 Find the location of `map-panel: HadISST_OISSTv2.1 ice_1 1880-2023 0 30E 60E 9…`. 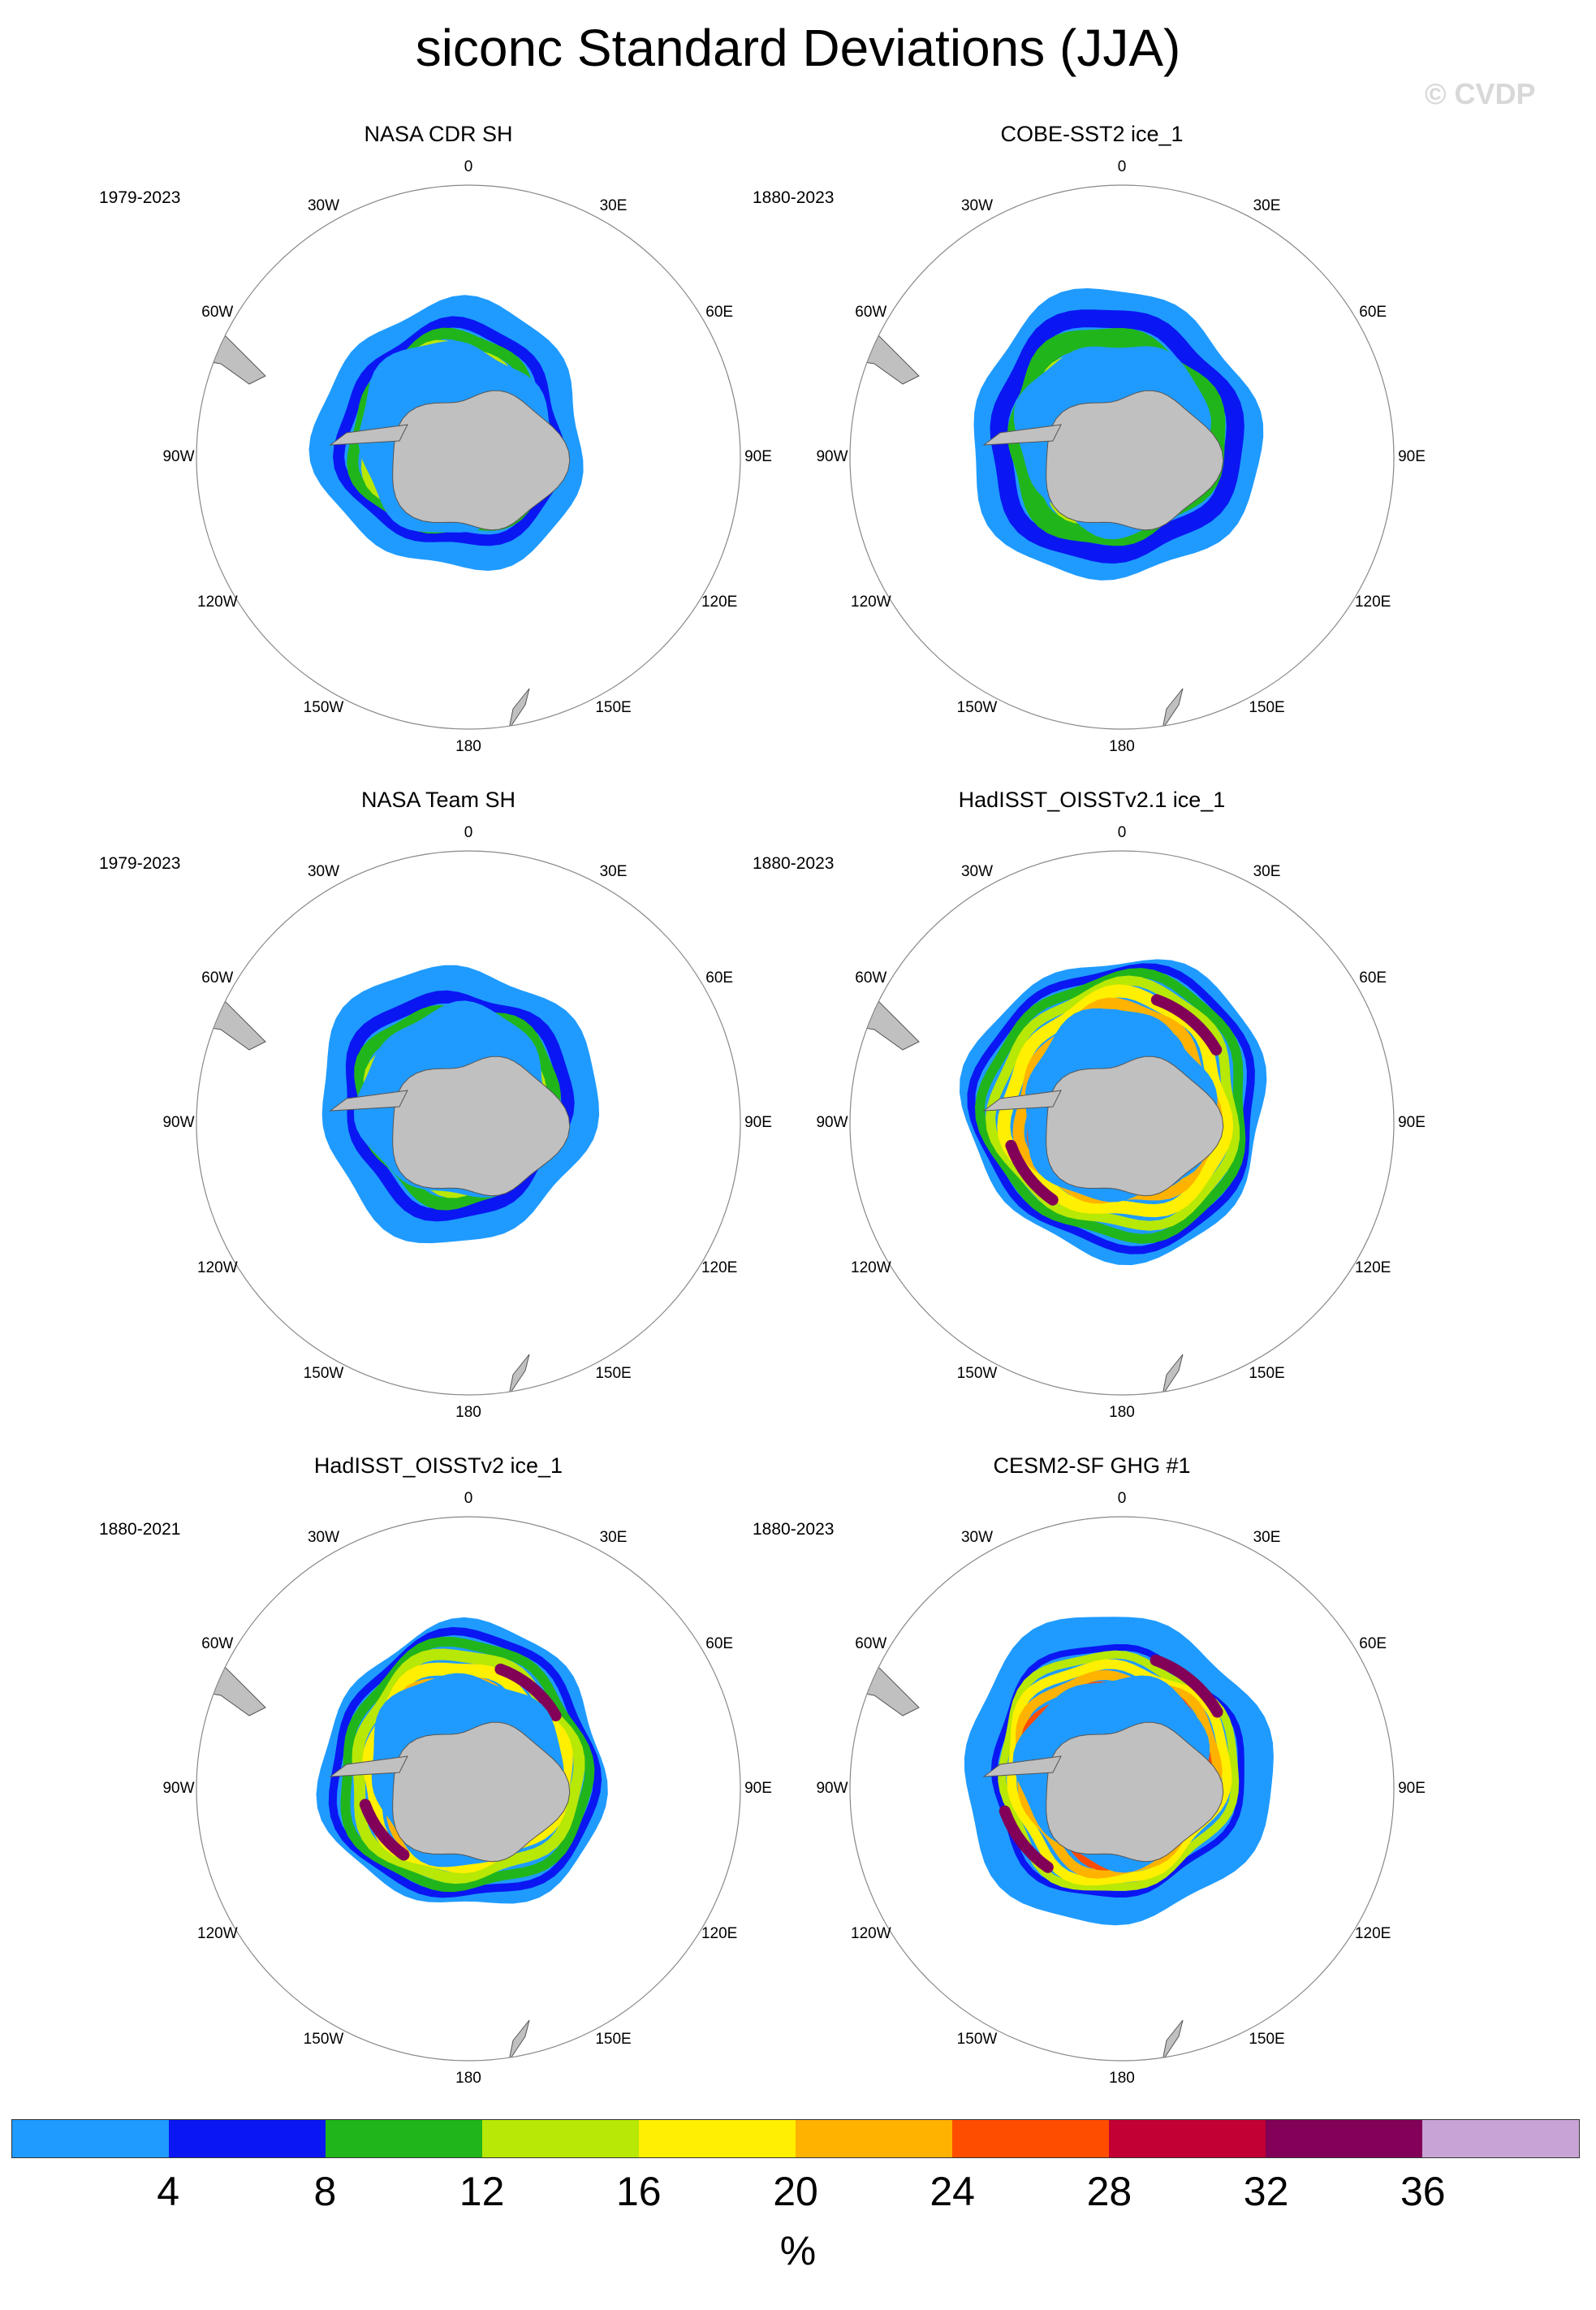

map-panel: HadISST_OISSTv2.1 ice_1 1880-2023 0 30E 60E 9… is located at coordinates (1092, 1112).